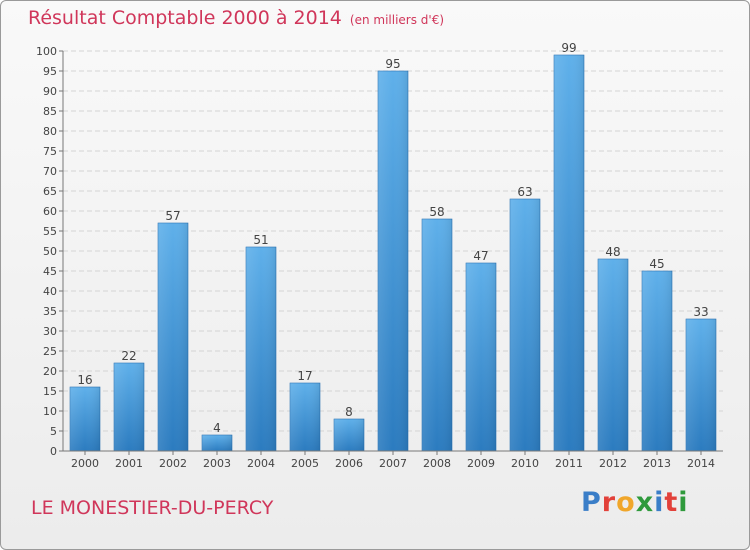  What do you see at coordinates (217, 428) in the screenshot?
I see `bar-value-label: 4` at bounding box center [217, 428].